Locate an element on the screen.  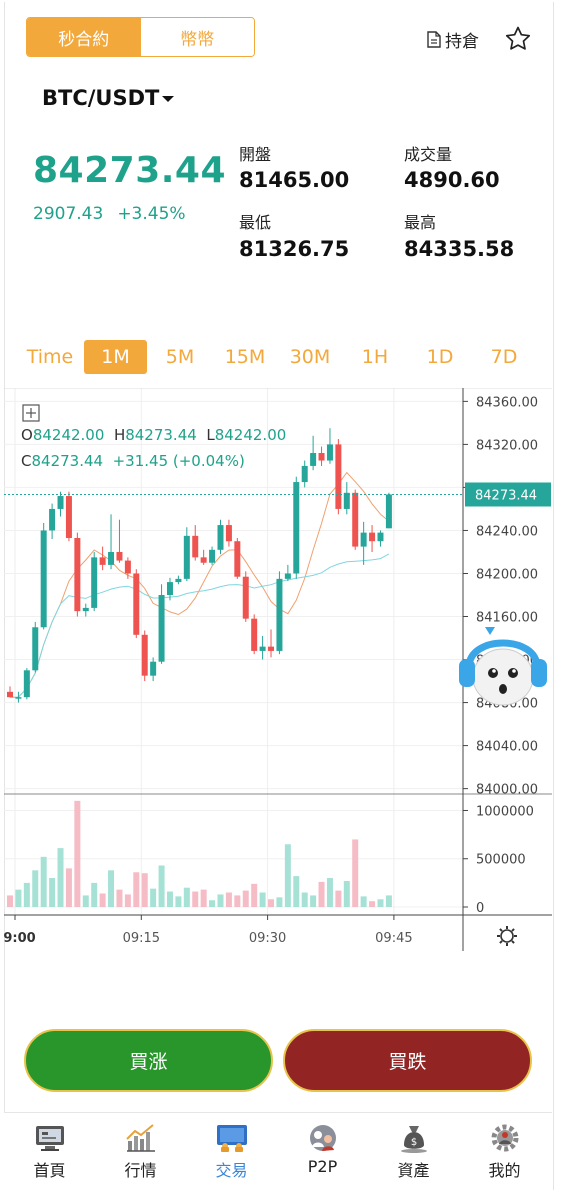
nav-item-p2p: P2P is located at coordinates (322, 1152).